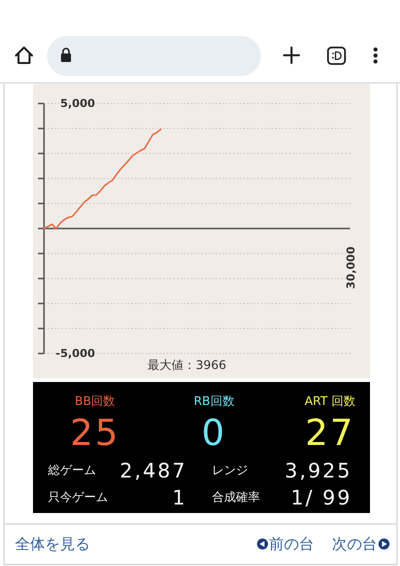  Describe the element at coordinates (187, 365) in the screenshot. I see `text: 最大値：3966` at that location.